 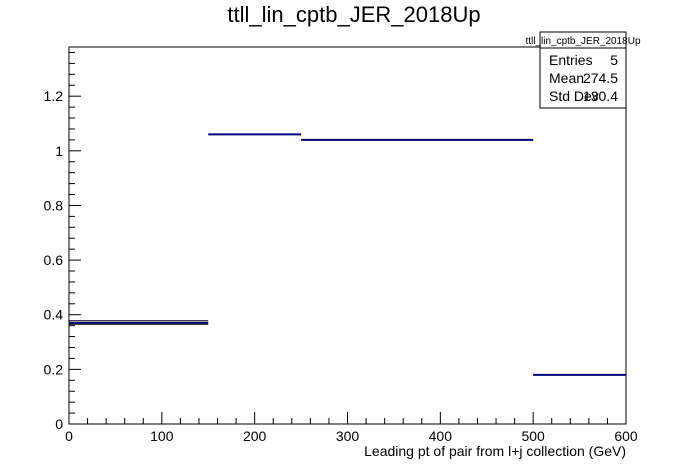 I want to click on x-tick-label: 400, so click(x=441, y=436).